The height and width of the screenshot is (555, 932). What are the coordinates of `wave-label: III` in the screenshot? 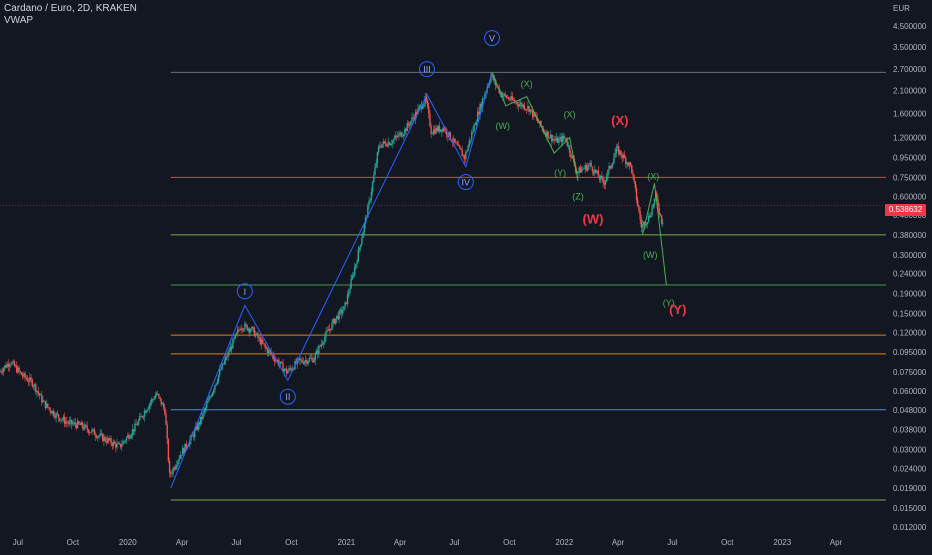 It's located at (427, 70).